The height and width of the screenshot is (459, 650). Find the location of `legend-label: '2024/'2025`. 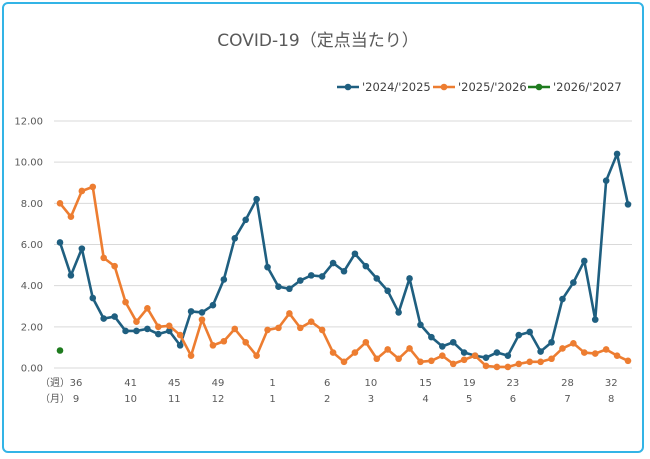

legend-label: '2024/'2025 is located at coordinates (396, 87).